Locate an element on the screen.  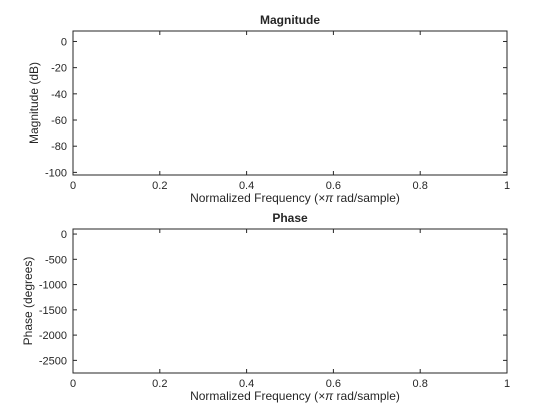
magnitude-y-tick-label: -80 is located at coordinates (59, 147).